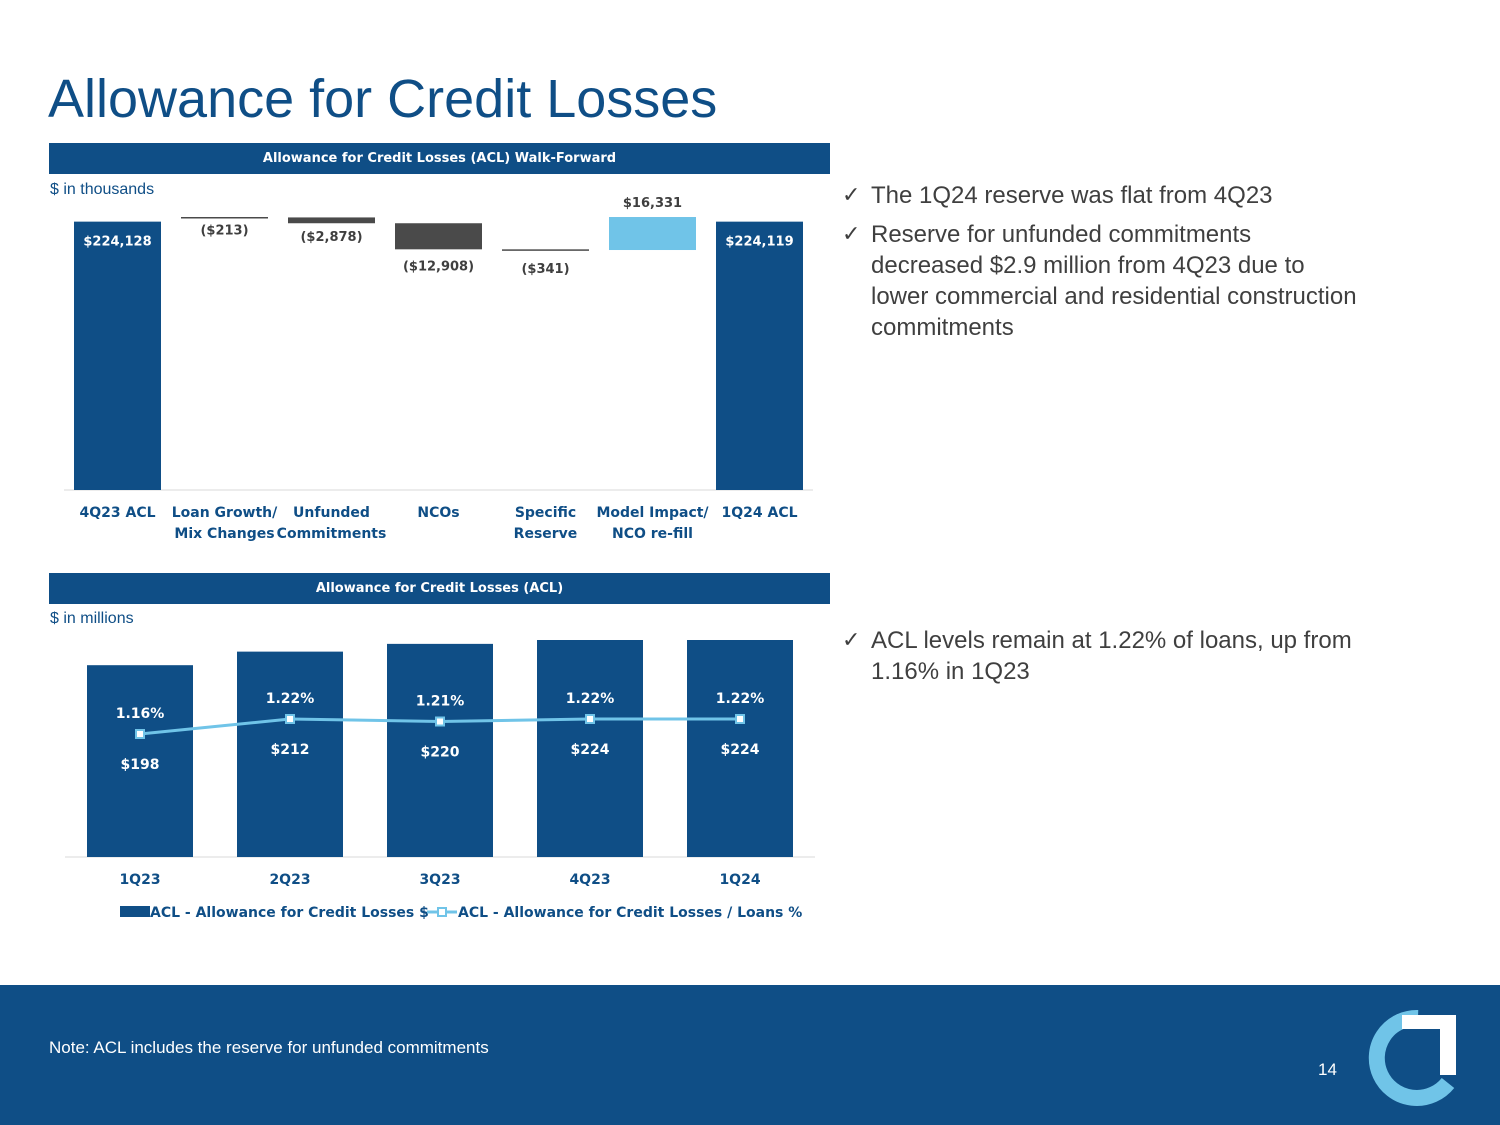 The width and height of the screenshot is (1500, 1125). I want to click on walk-forward-category-label: Unfunded, so click(331, 513).